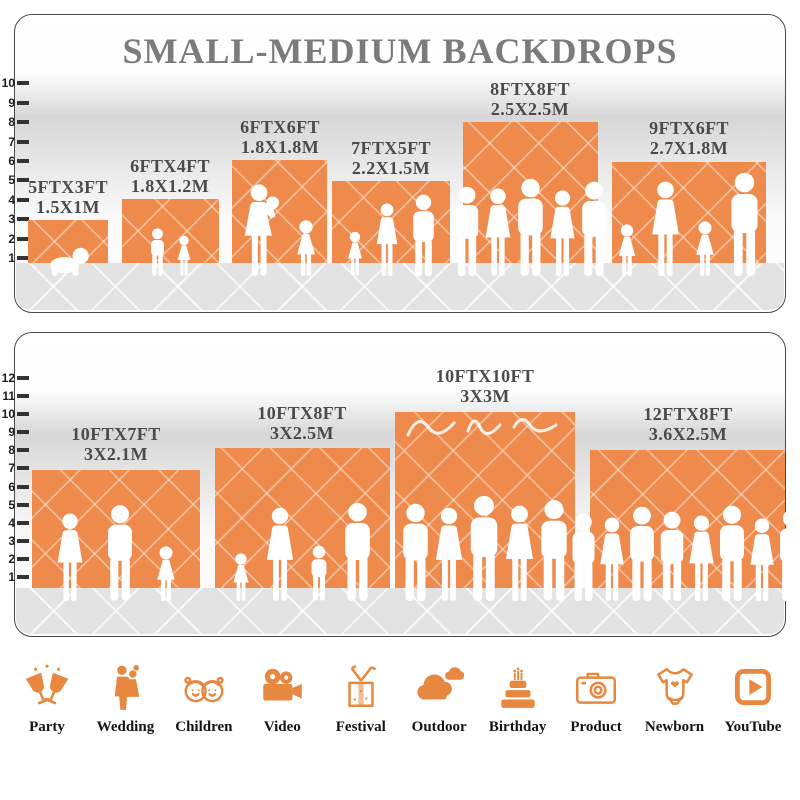 This screenshot has height=800, width=800. What do you see at coordinates (116, 444) in the screenshot?
I see `backdrop-label: 10FTX7FT 3X2.1M` at bounding box center [116, 444].